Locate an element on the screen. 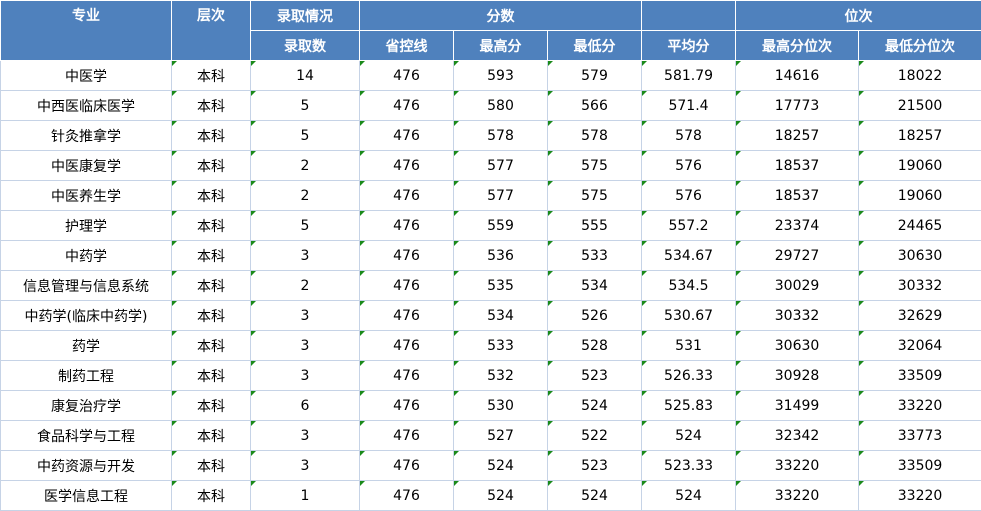 Image resolution: width=981 pixels, height=511 pixels. cell-max-score: 578 is located at coordinates (500, 135).